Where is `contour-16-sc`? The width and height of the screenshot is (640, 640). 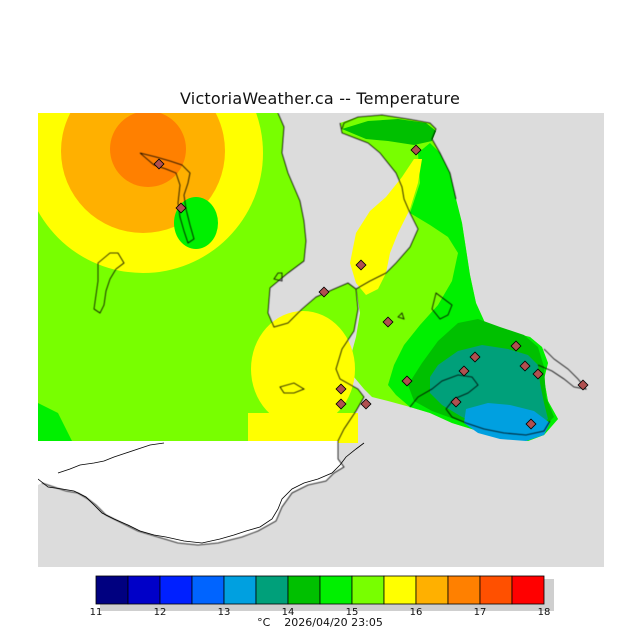
contour-16-sc is located at coordinates (303, 369).